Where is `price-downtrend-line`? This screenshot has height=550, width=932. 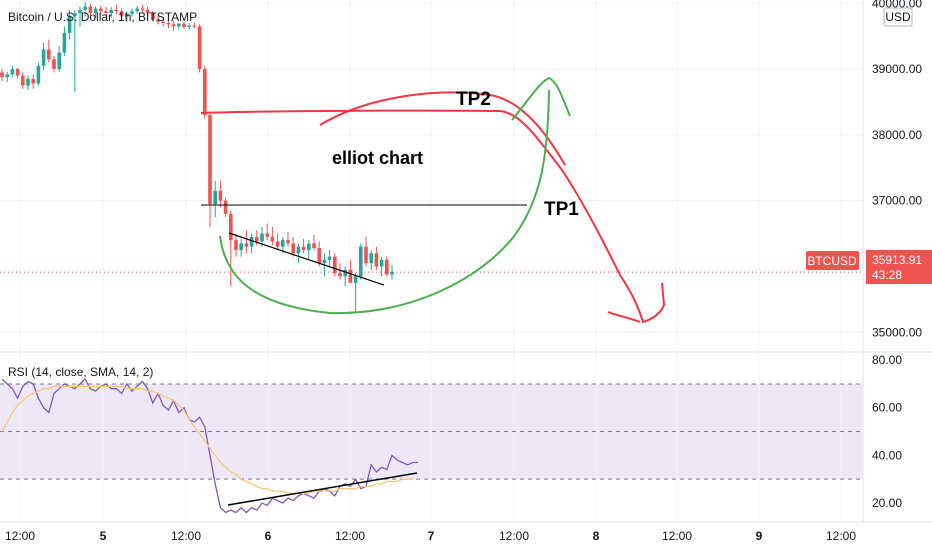
price-downtrend-line is located at coordinates (306, 259).